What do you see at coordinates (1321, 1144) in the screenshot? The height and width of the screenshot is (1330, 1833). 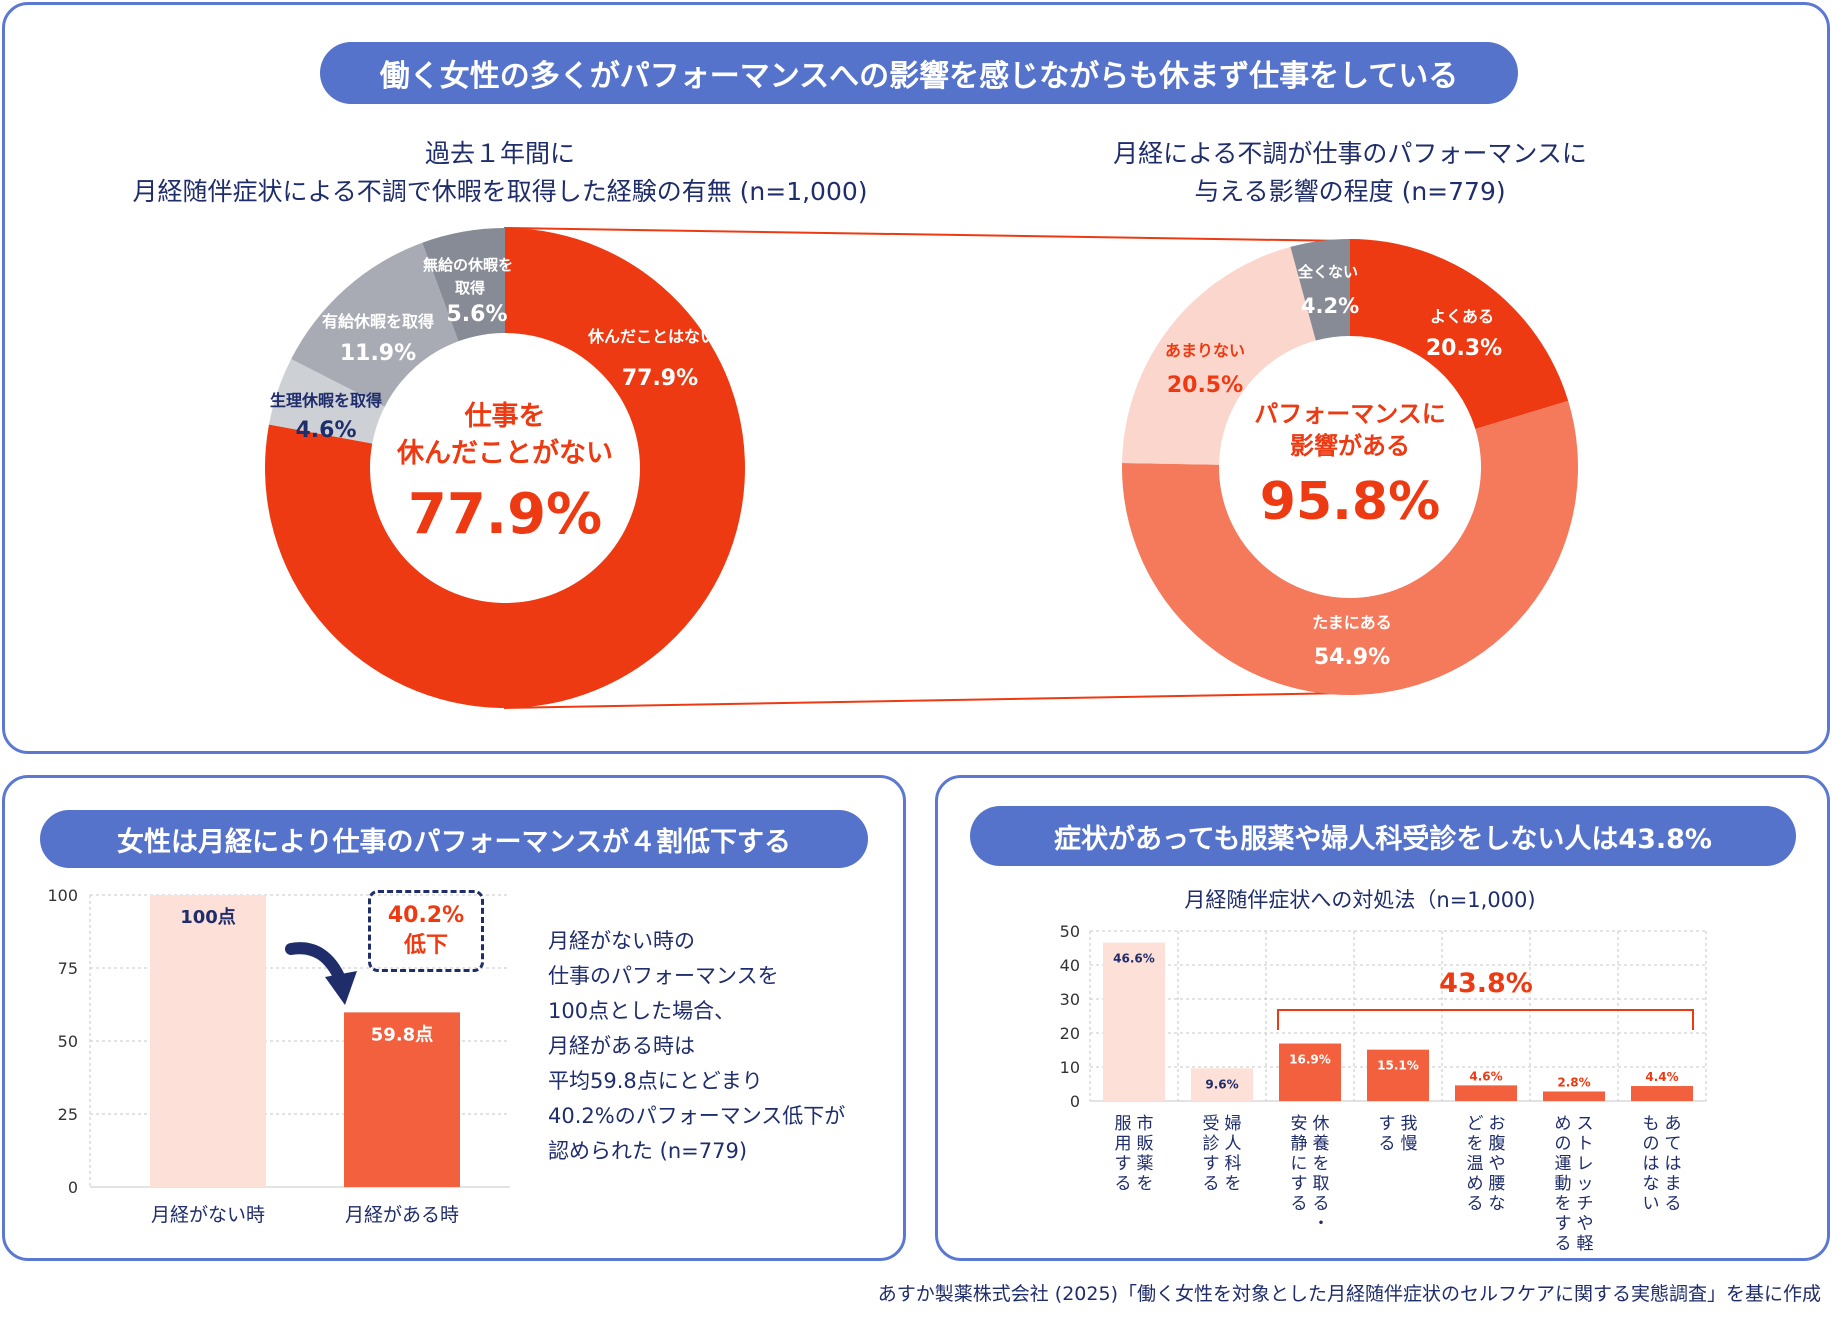 I see `bar2-category-char: 養` at bounding box center [1321, 1144].